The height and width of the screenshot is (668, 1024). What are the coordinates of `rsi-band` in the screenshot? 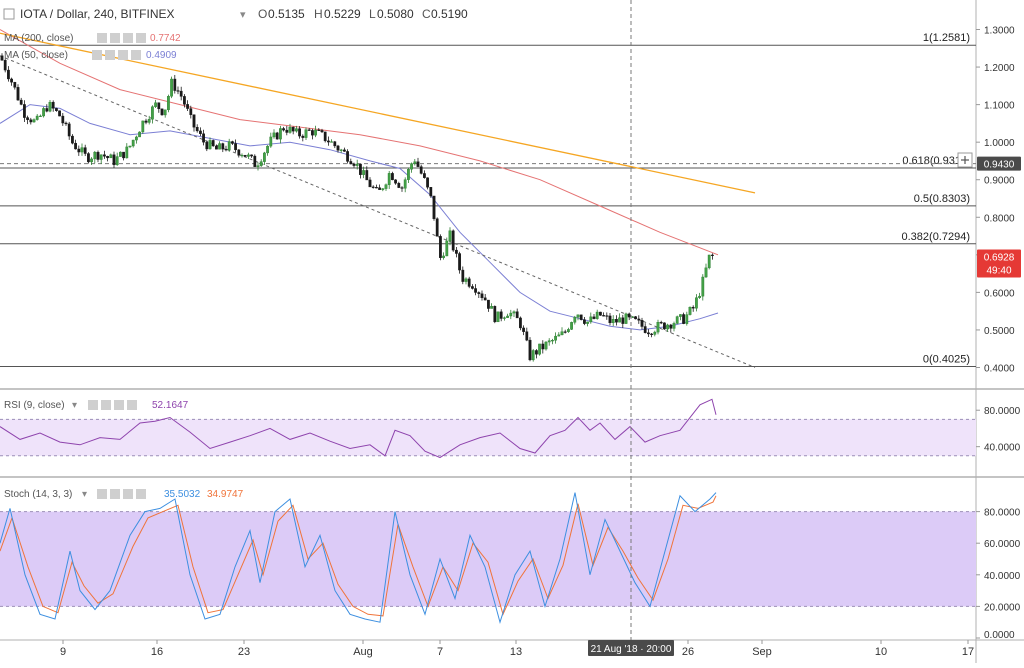 It's located at (488, 437).